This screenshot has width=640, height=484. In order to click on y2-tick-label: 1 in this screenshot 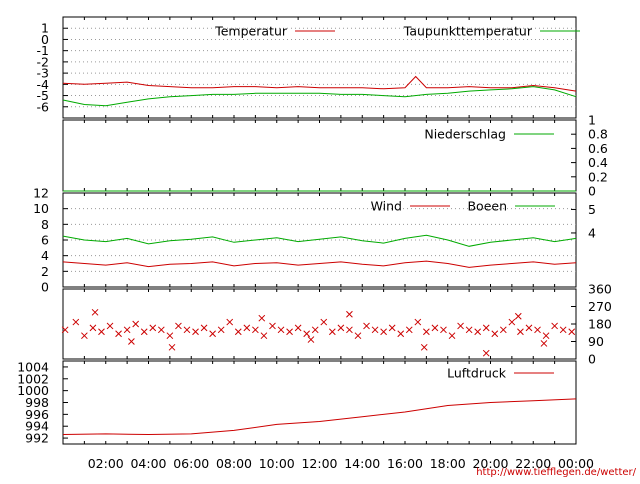, I will do `click(592, 120)`.